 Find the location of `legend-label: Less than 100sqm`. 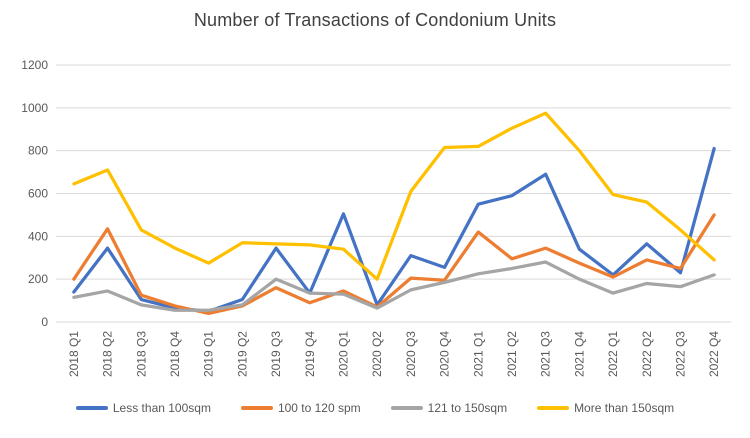

legend-label: Less than 100sqm is located at coordinates (161, 408).